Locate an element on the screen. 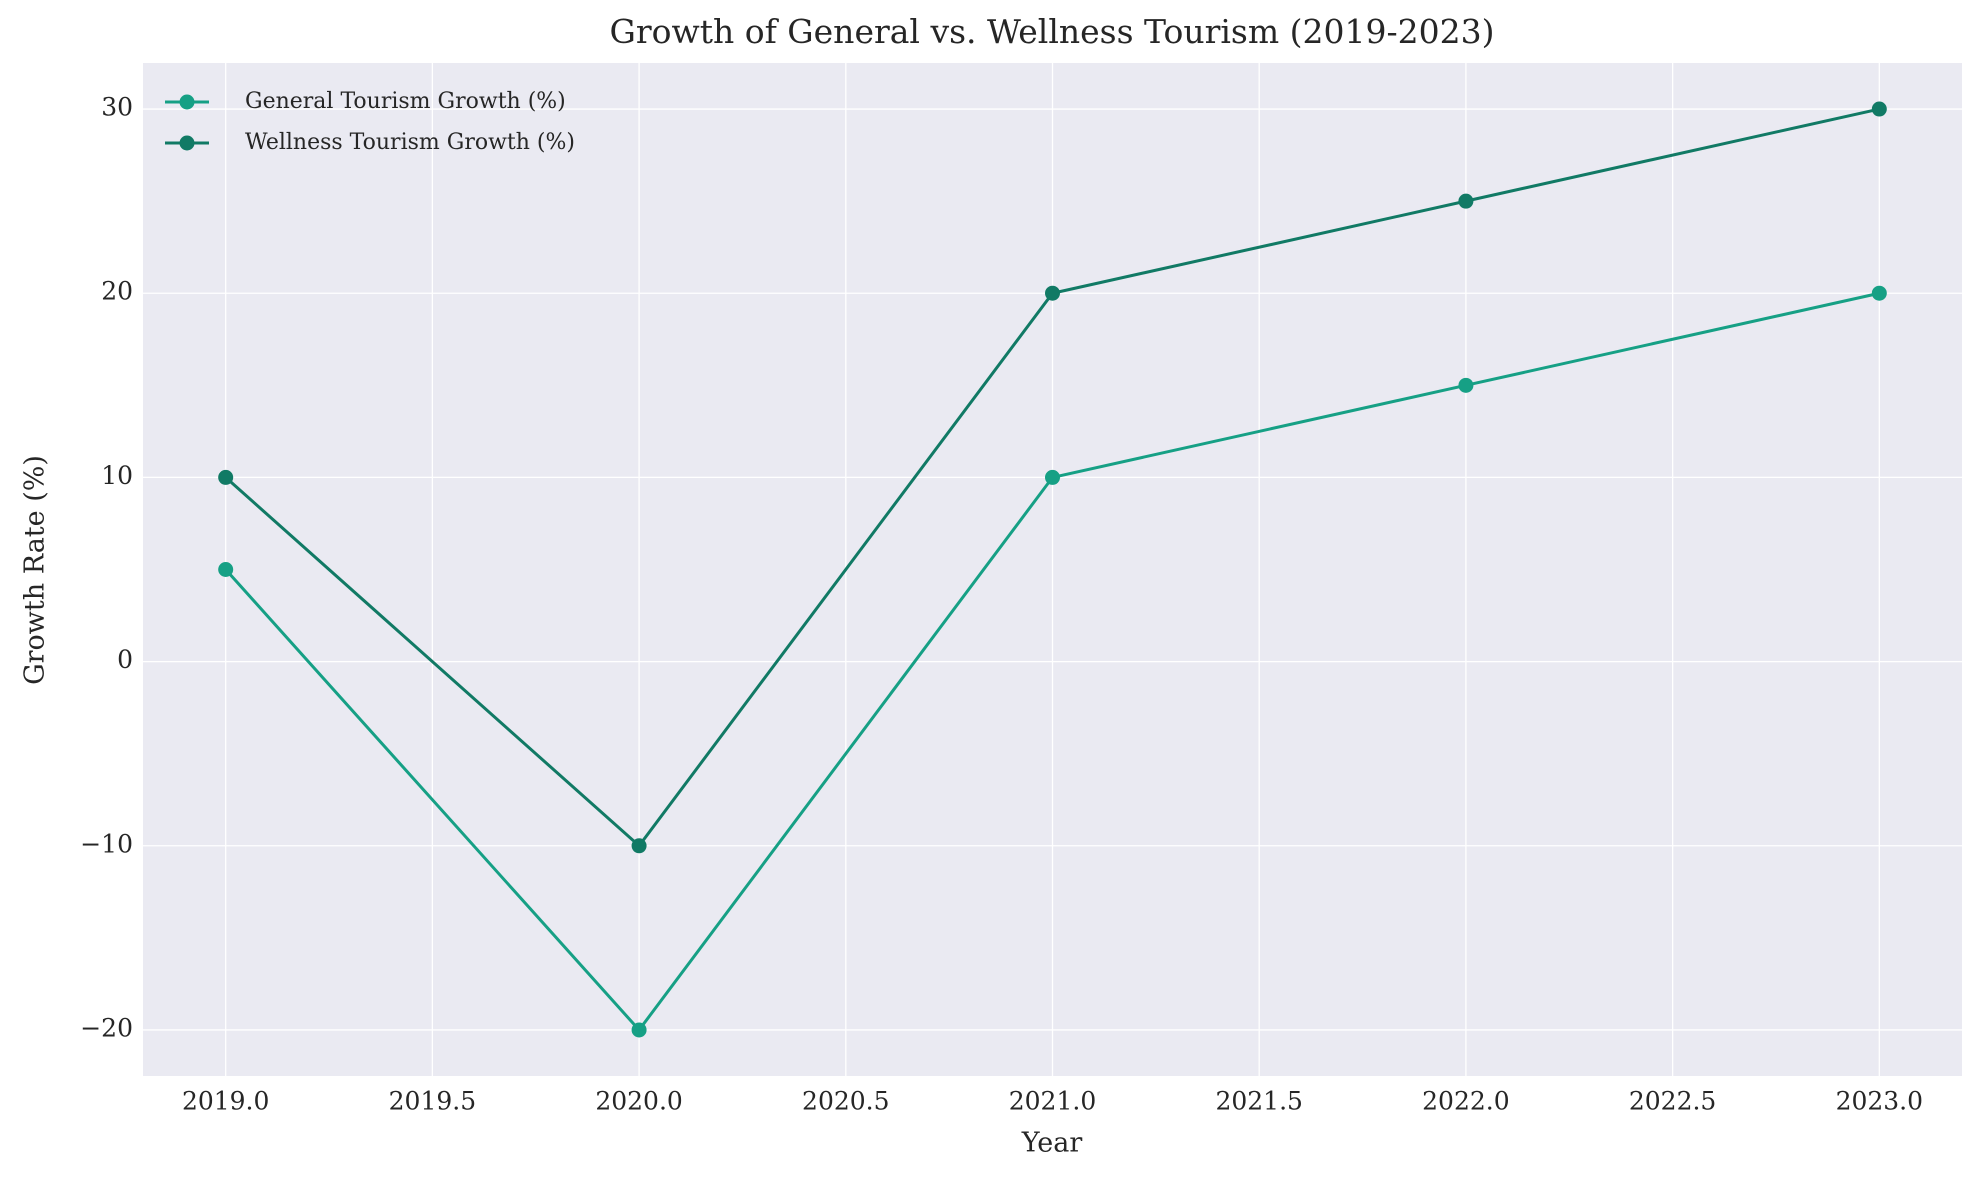  x-tick-label: 2019.5 is located at coordinates (432, 1101).